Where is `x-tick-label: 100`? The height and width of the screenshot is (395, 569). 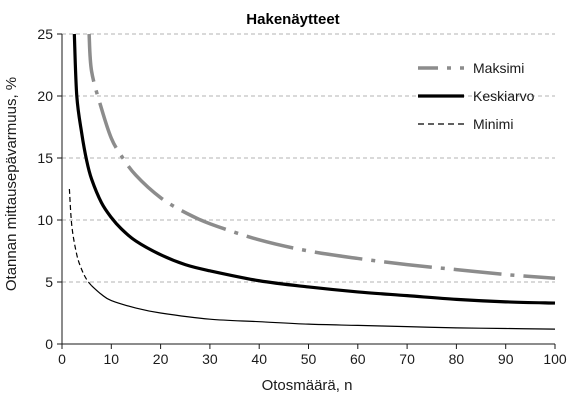
x-tick-label: 100 is located at coordinates (555, 359).